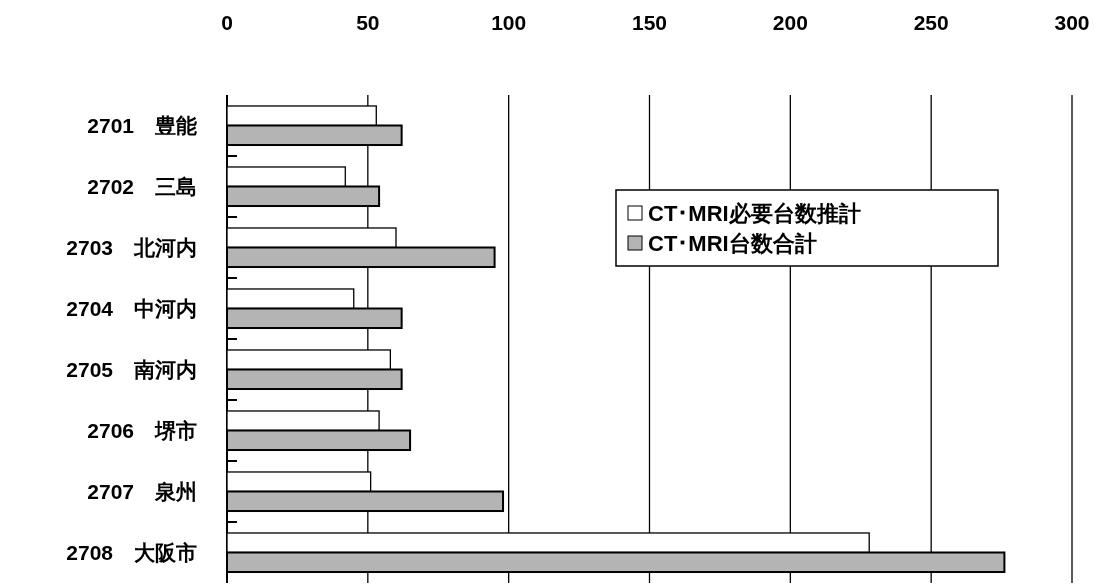 The image size is (1106, 585). What do you see at coordinates (142, 491) in the screenshot?
I see `y-tick-label: 2707 泉州` at bounding box center [142, 491].